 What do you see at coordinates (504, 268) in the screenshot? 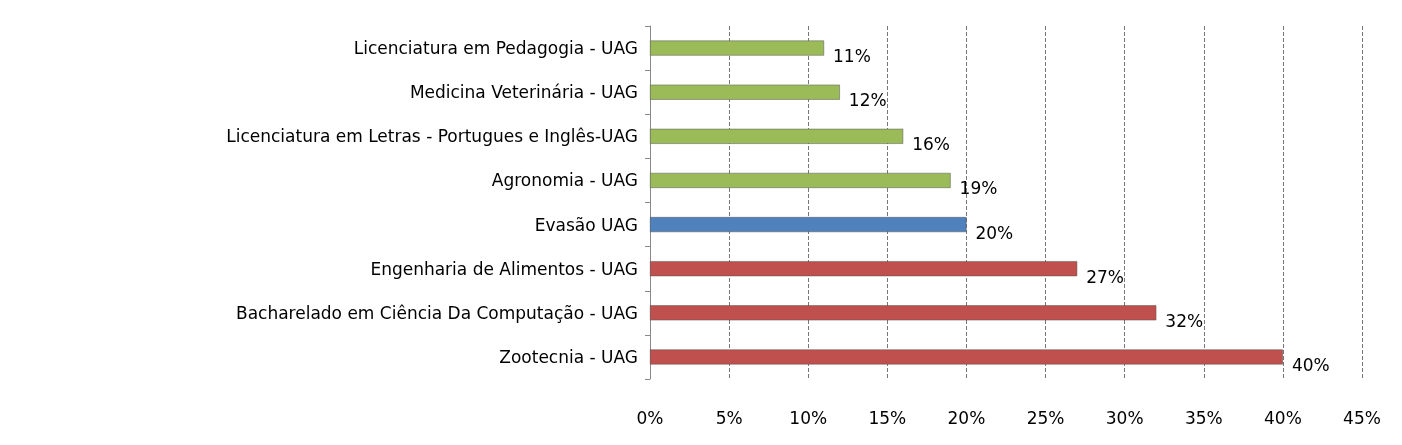
I see `y-tick-label: Engenharia de Alimentos - UAG` at bounding box center [504, 268].